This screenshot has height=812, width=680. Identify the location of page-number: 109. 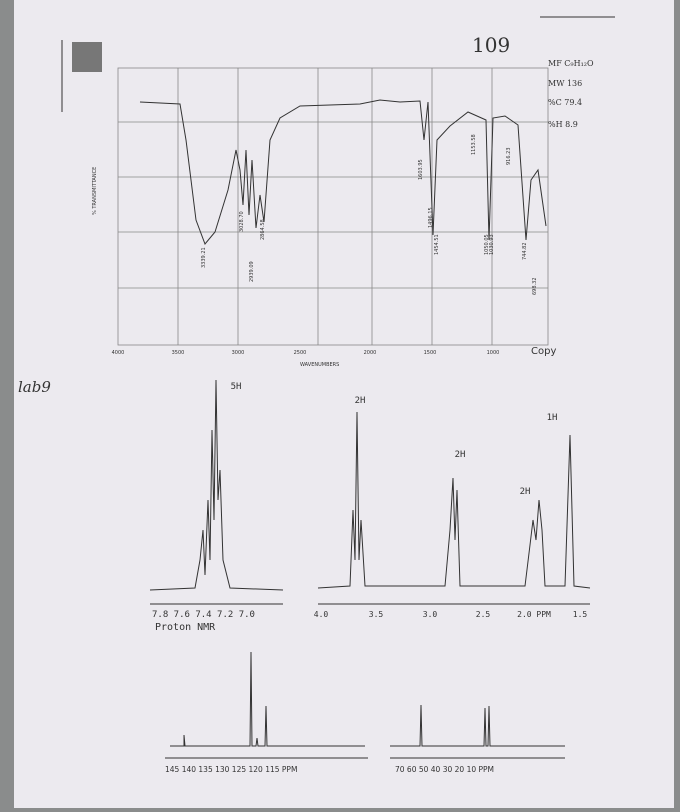
(491, 45).